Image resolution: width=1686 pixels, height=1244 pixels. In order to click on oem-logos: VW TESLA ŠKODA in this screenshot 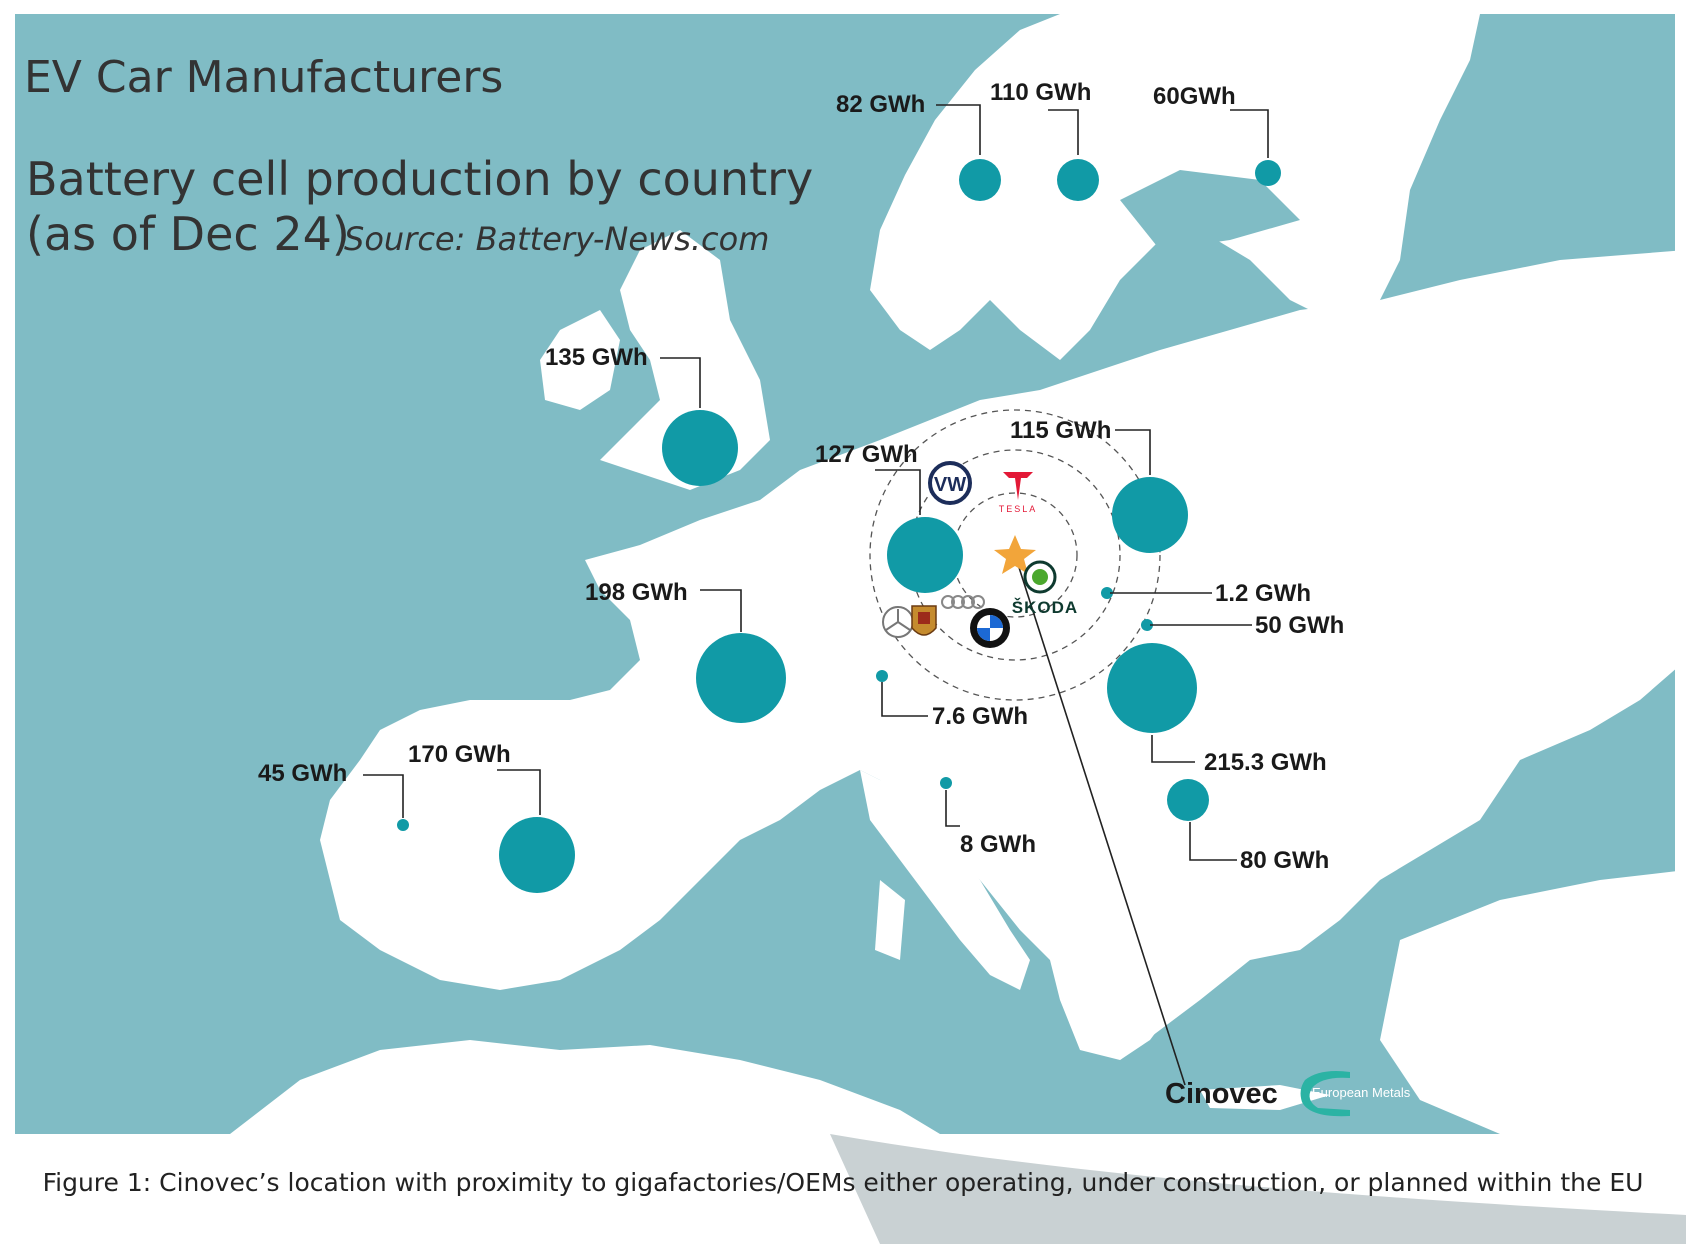, I will do `click(980, 554)`.